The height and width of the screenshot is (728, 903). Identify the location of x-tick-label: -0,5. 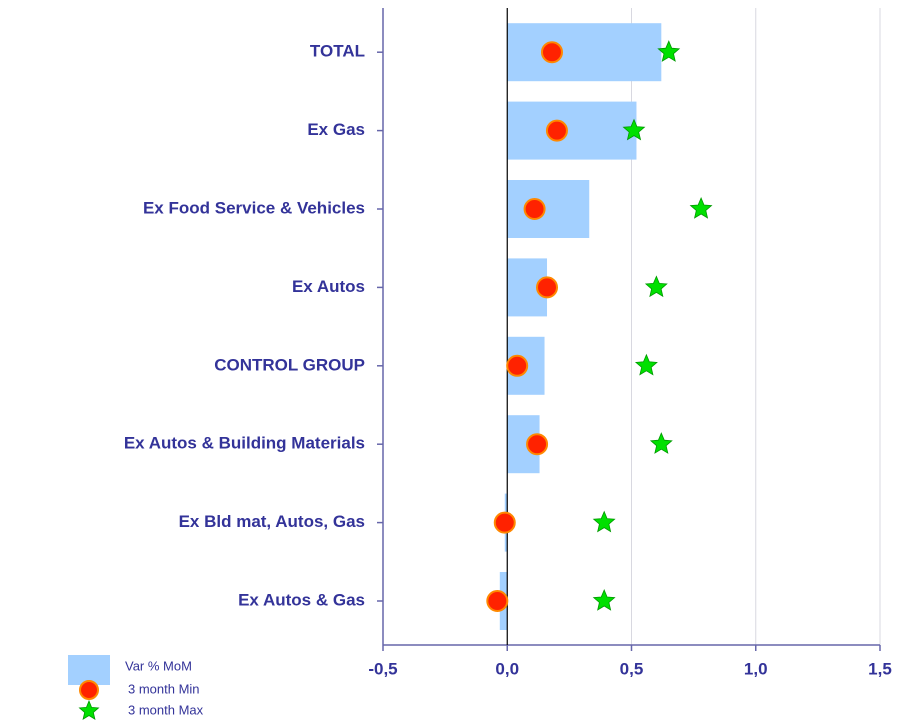
(382, 668).